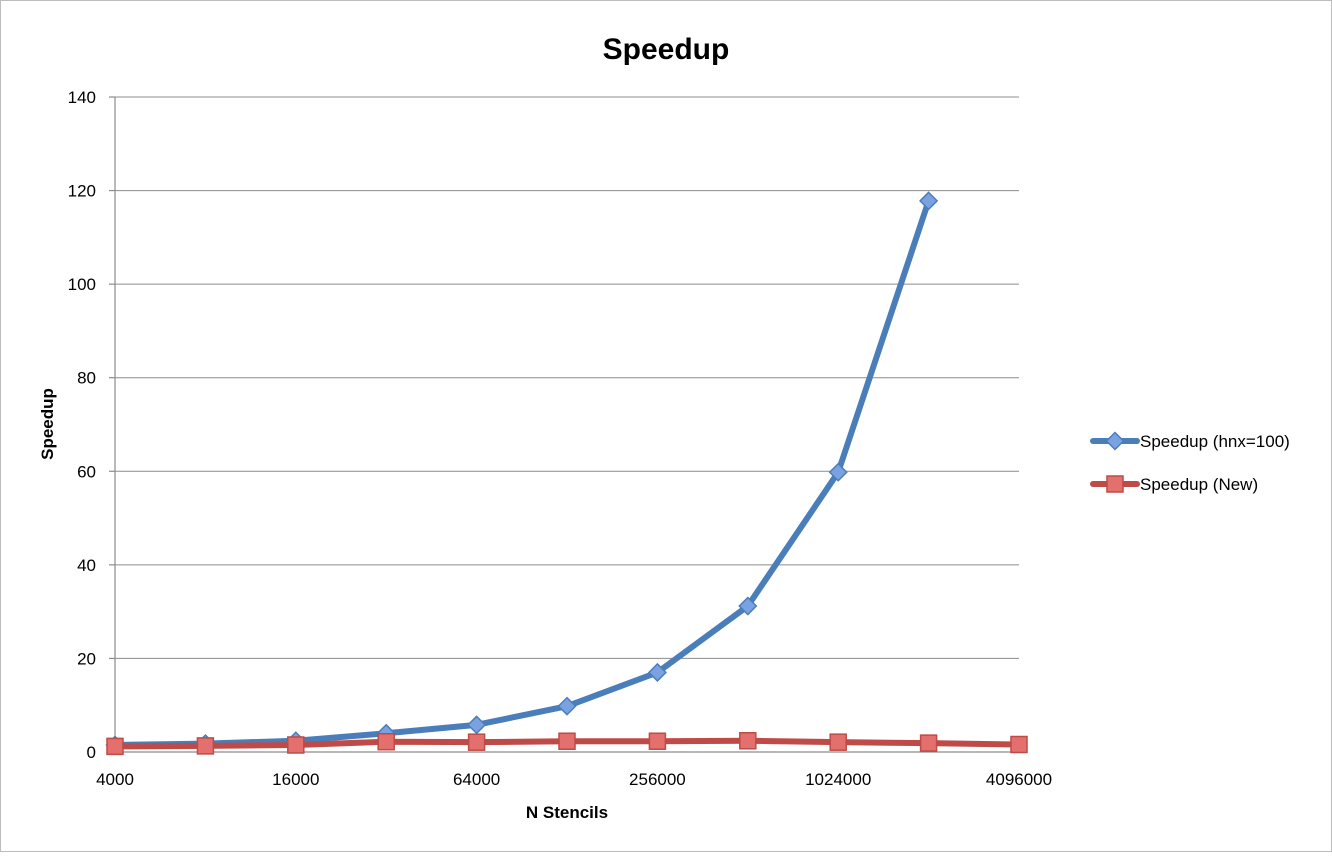  I want to click on chart-title: Speedup, so click(666, 49).